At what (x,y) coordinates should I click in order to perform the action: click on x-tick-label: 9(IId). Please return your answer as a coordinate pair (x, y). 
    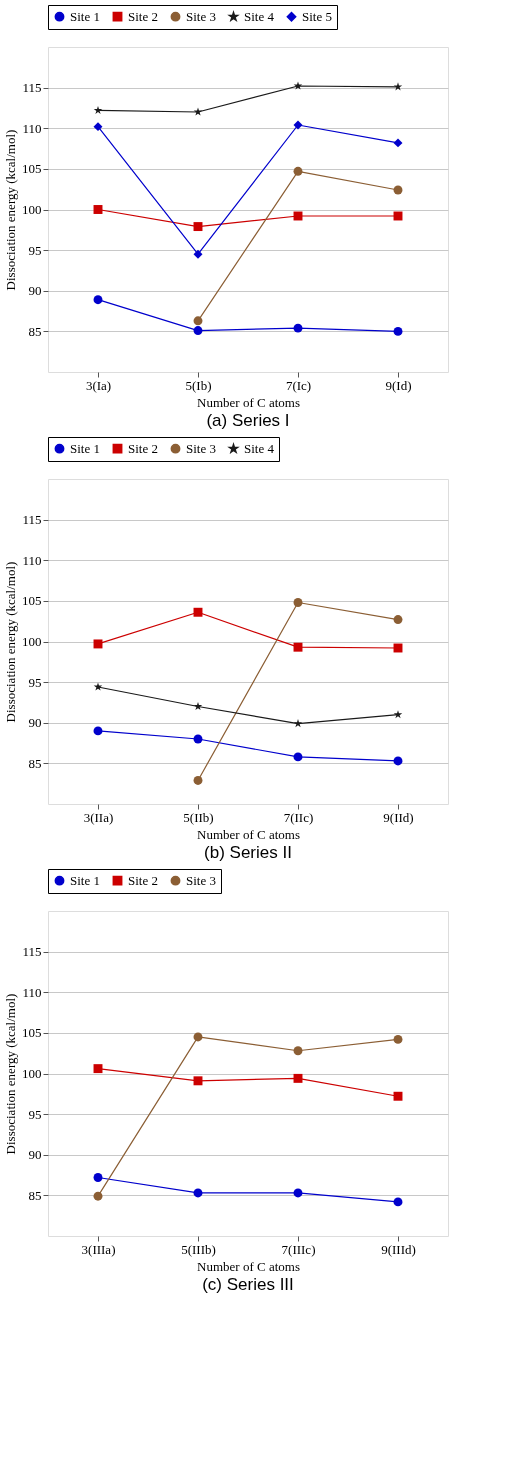
    Looking at the image, I should click on (398, 817).